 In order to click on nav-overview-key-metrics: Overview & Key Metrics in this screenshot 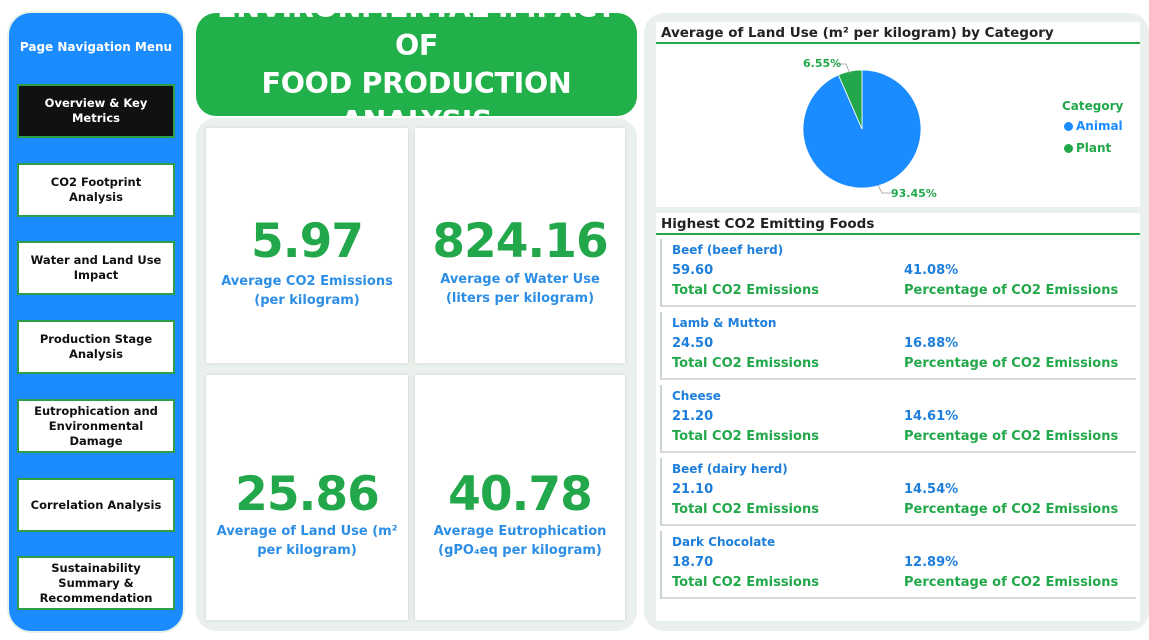, I will do `click(96, 111)`.